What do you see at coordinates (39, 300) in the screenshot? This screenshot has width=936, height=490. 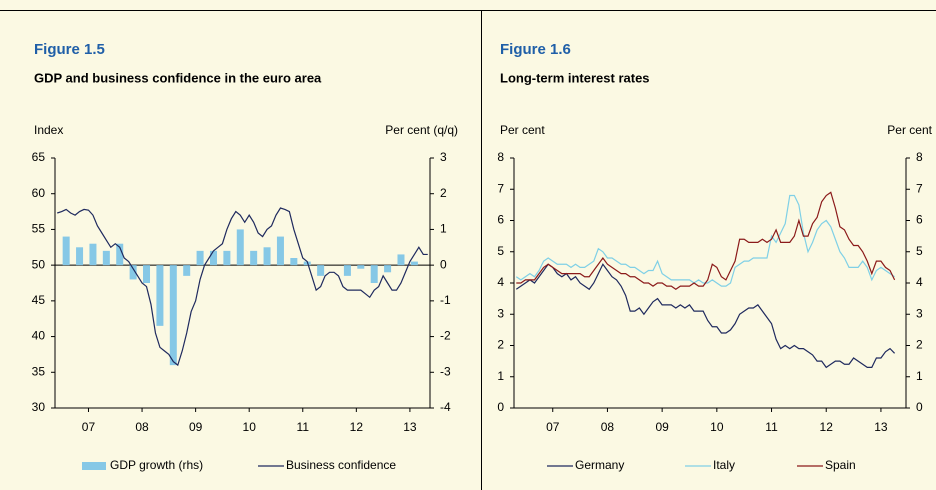 I see `y-tick-label: 45` at bounding box center [39, 300].